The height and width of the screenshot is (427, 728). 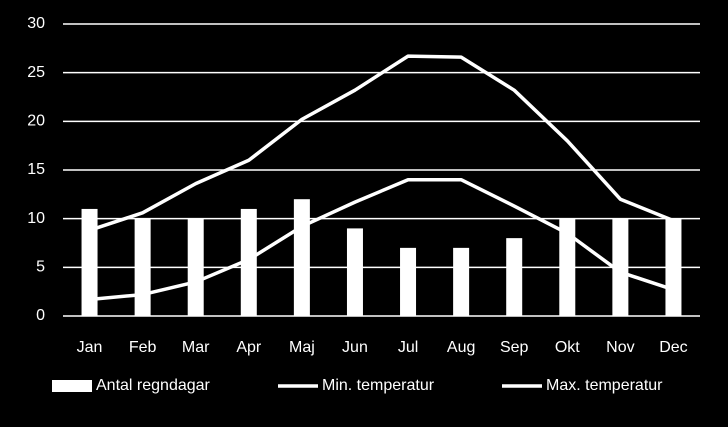 I want to click on y-tick-label: 5, so click(x=40, y=267).